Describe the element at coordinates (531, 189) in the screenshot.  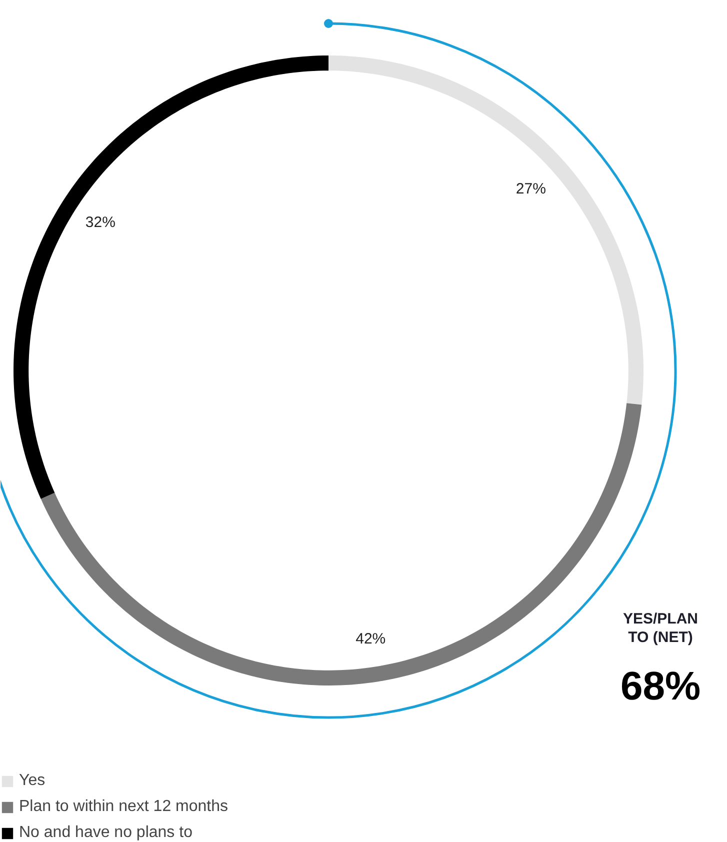
I see `data-label: 27%` at that location.